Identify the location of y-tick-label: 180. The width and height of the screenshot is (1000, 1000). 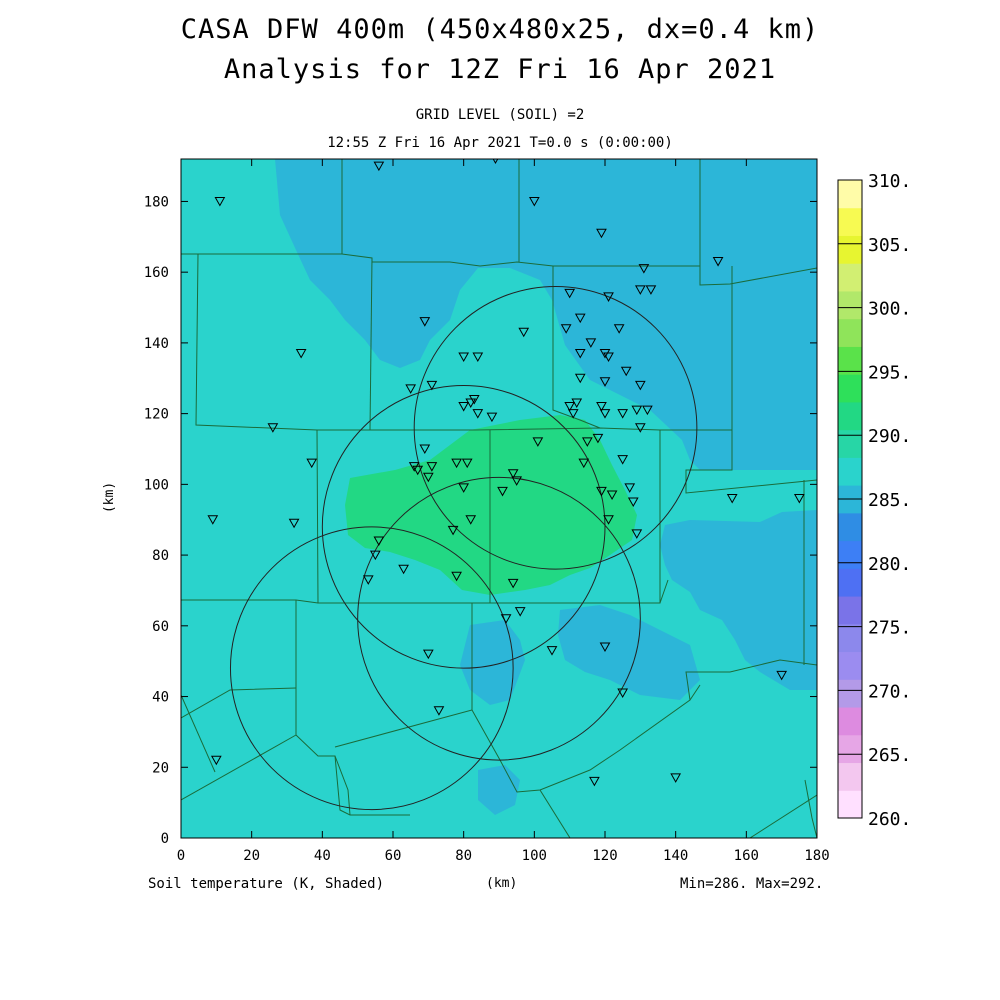
(156, 202).